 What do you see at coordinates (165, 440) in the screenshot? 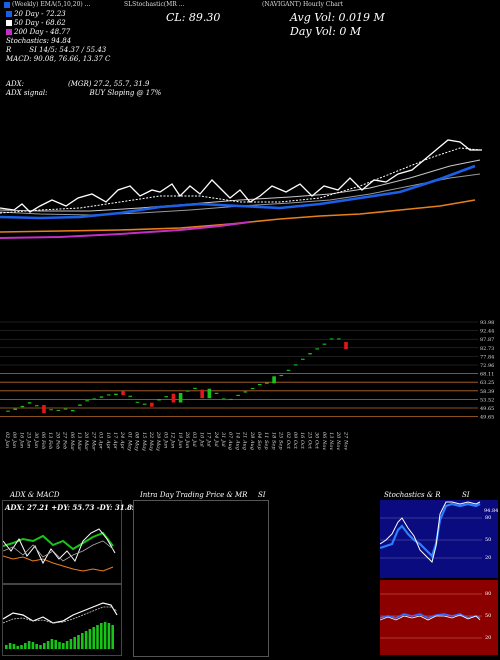
I see `date-label: 05 Jun` at bounding box center [165, 440].